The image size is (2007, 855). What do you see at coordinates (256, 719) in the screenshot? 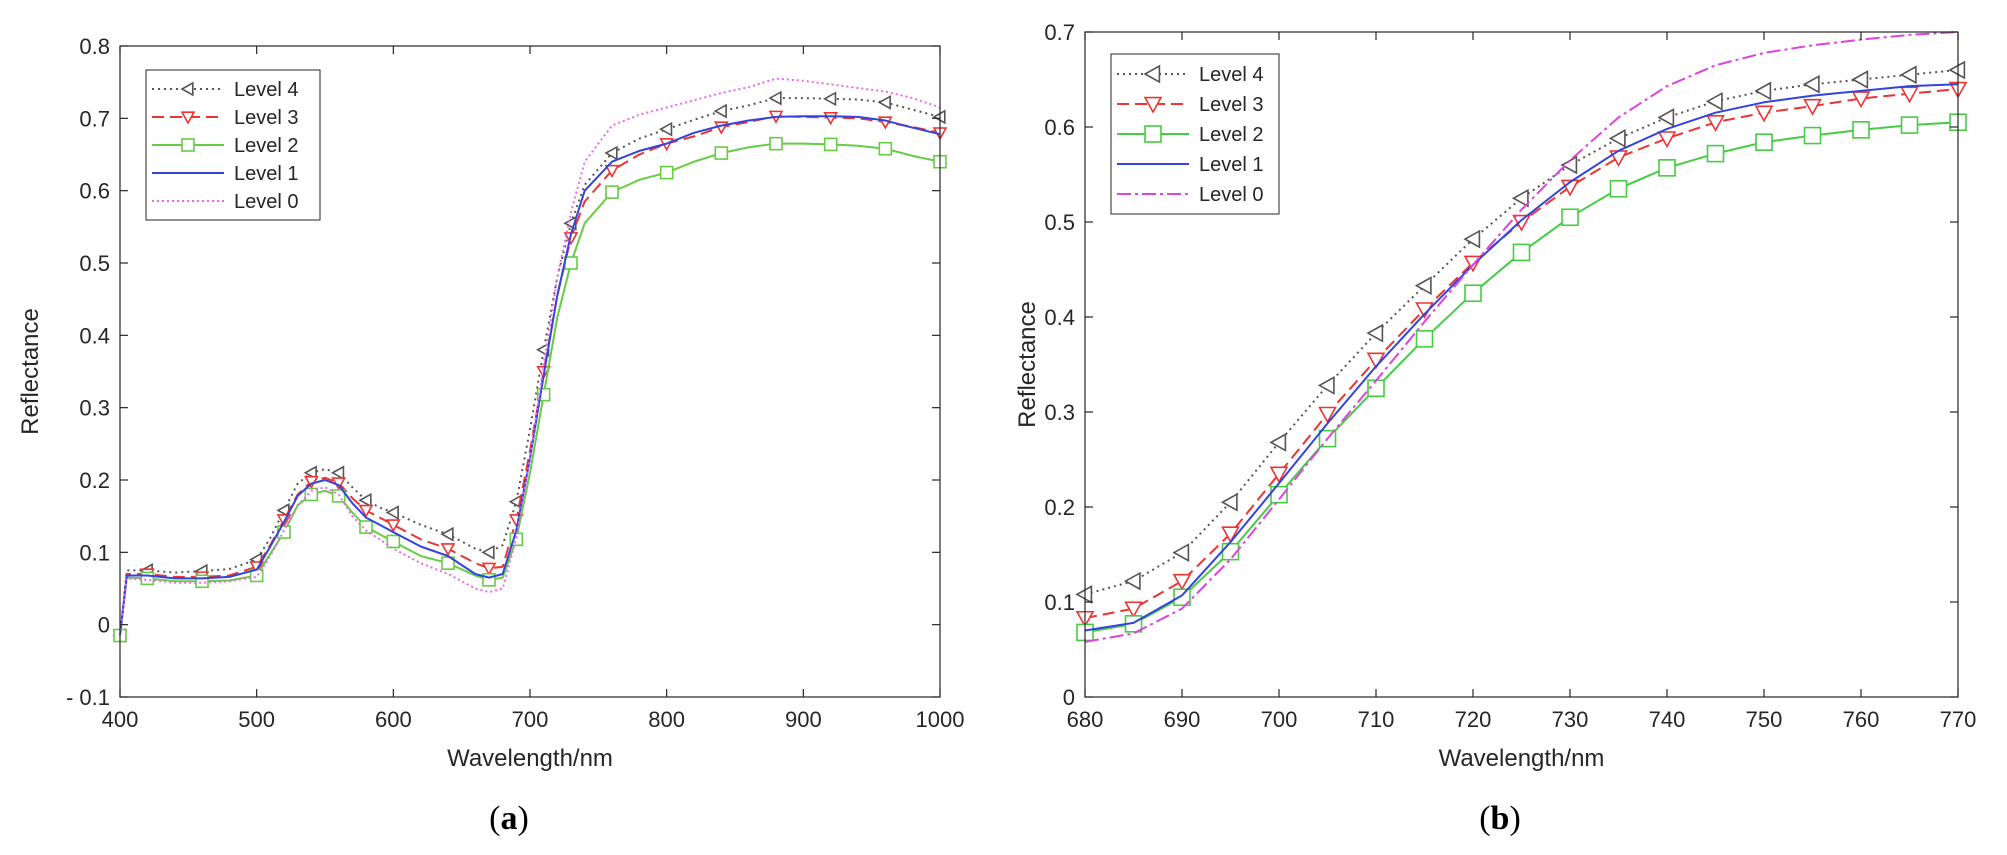
I see `panel-a-x-tick-label: 500` at bounding box center [256, 719].